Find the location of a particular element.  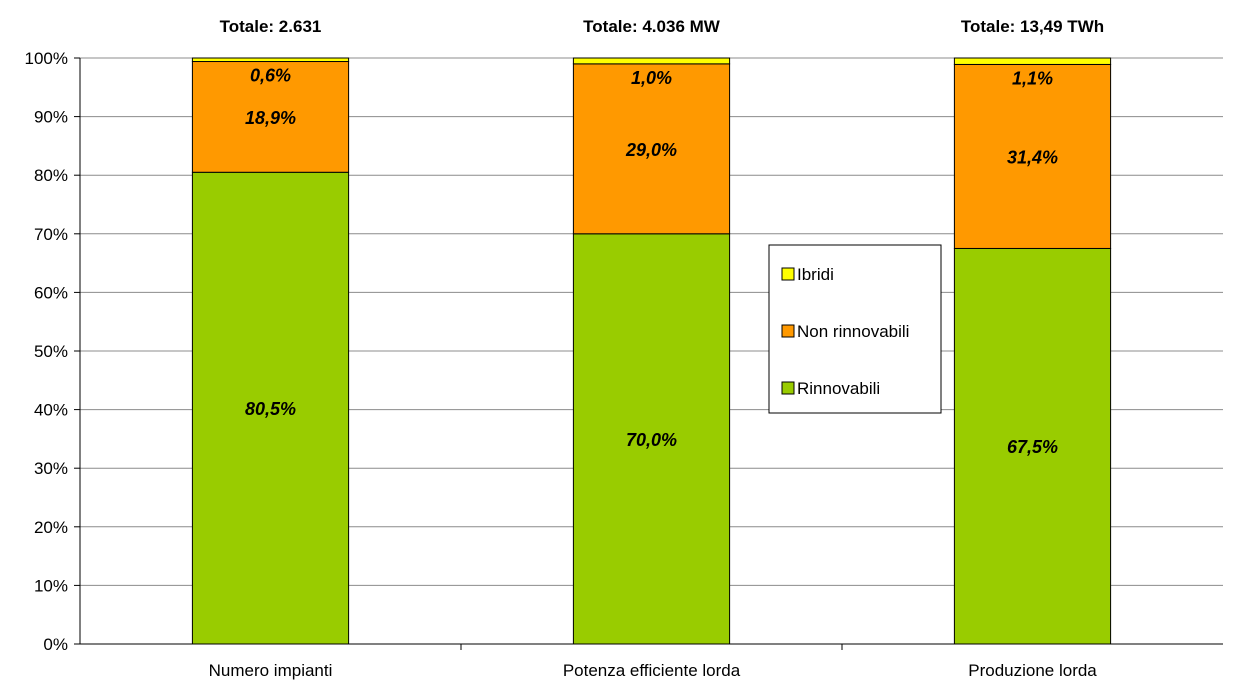

total-label: Totale: 2.631 is located at coordinates (271, 26).